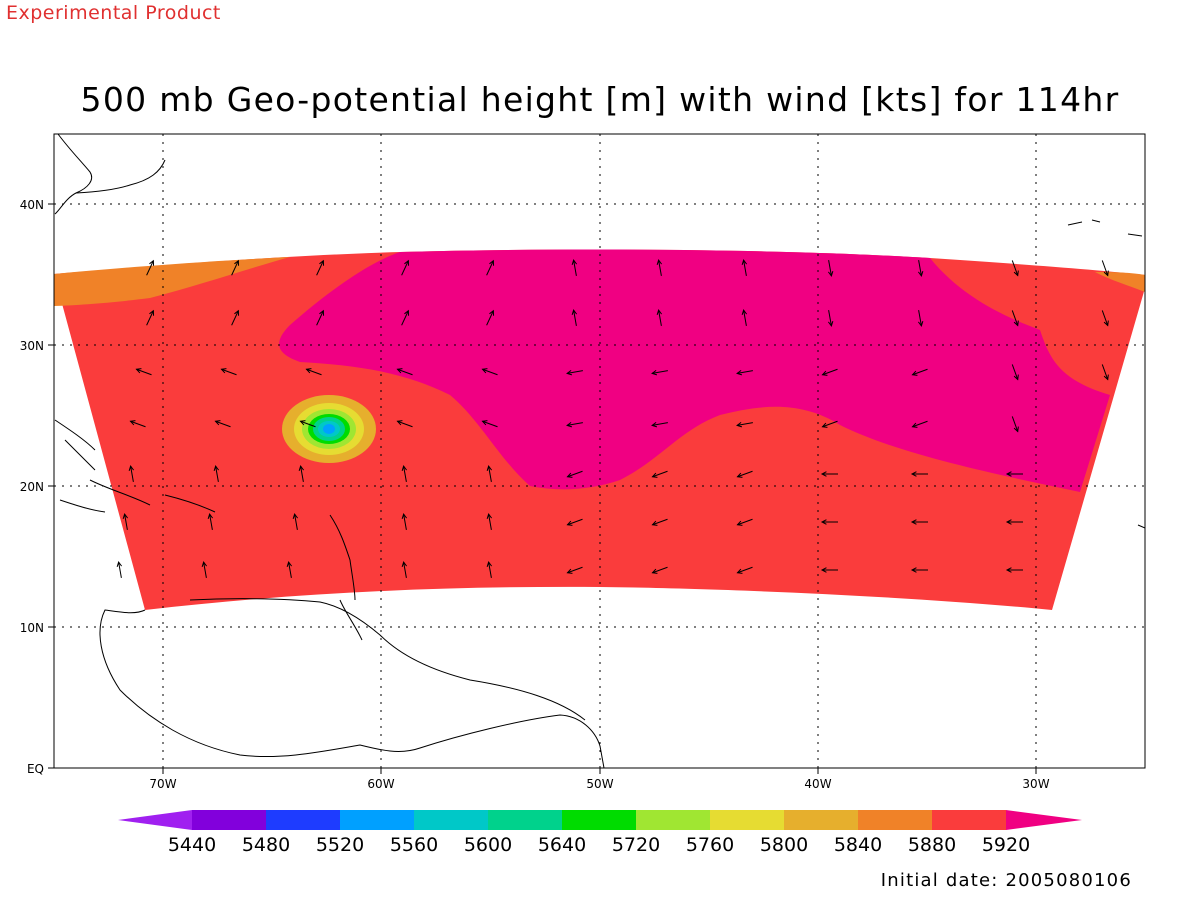 This screenshot has width=1200, height=900. What do you see at coordinates (192, 845) in the screenshot?
I see `colorbar-label-5440: 5440` at bounding box center [192, 845].